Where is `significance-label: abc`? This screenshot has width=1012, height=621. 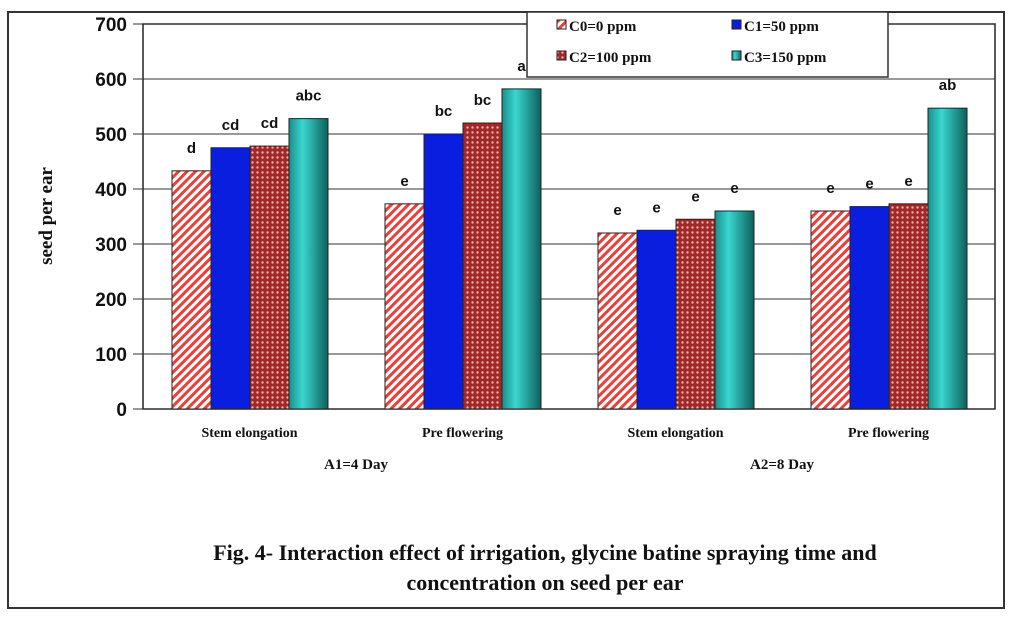 significance-label: abc is located at coordinates (309, 96).